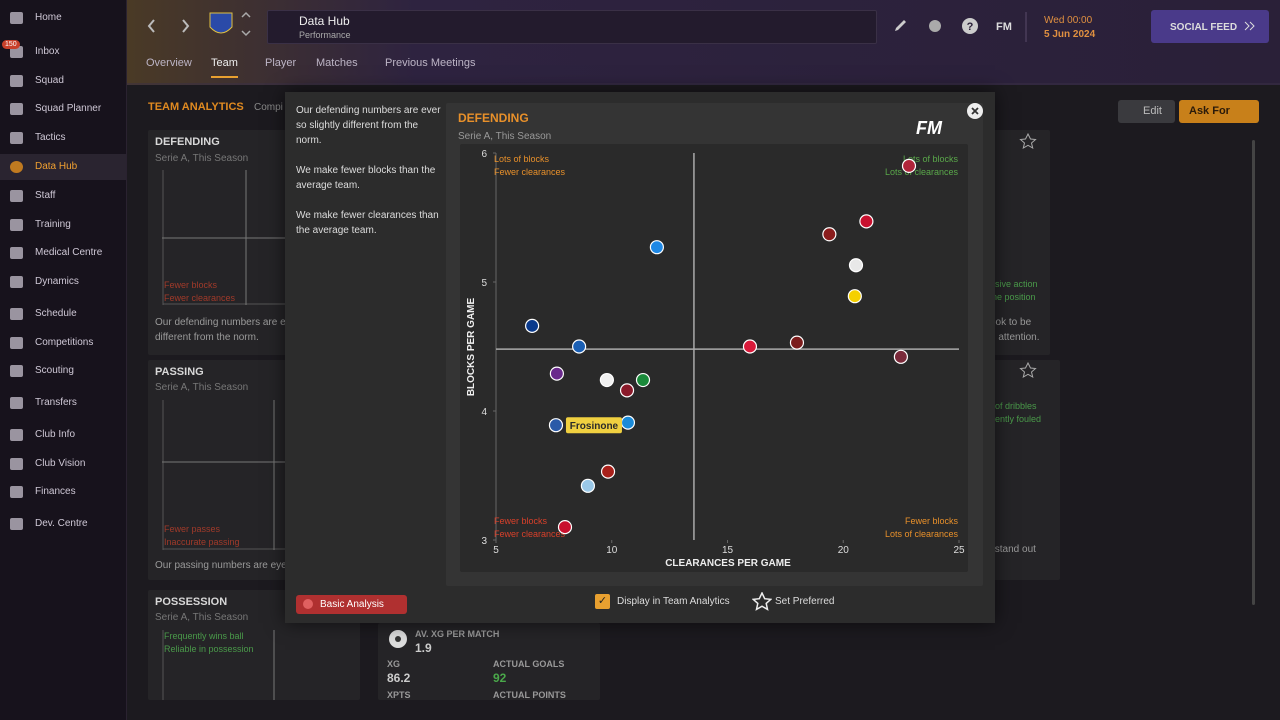 The width and height of the screenshot is (1280, 720). Describe the element at coordinates (63, 52) in the screenshot. I see `nav-item: Inbox` at that location.